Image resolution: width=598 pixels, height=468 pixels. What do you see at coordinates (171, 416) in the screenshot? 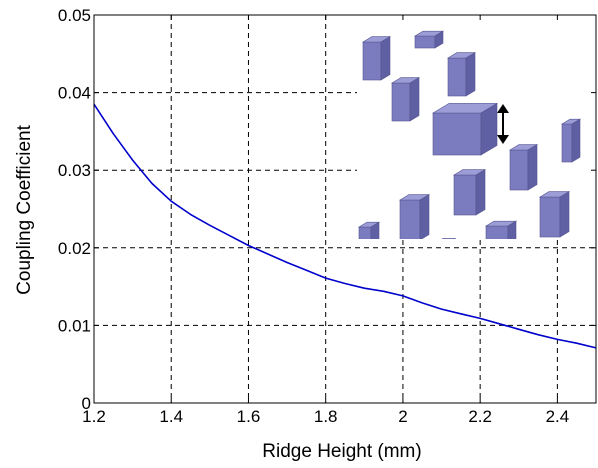
I see `x-tick-label: 1.4` at bounding box center [171, 416].